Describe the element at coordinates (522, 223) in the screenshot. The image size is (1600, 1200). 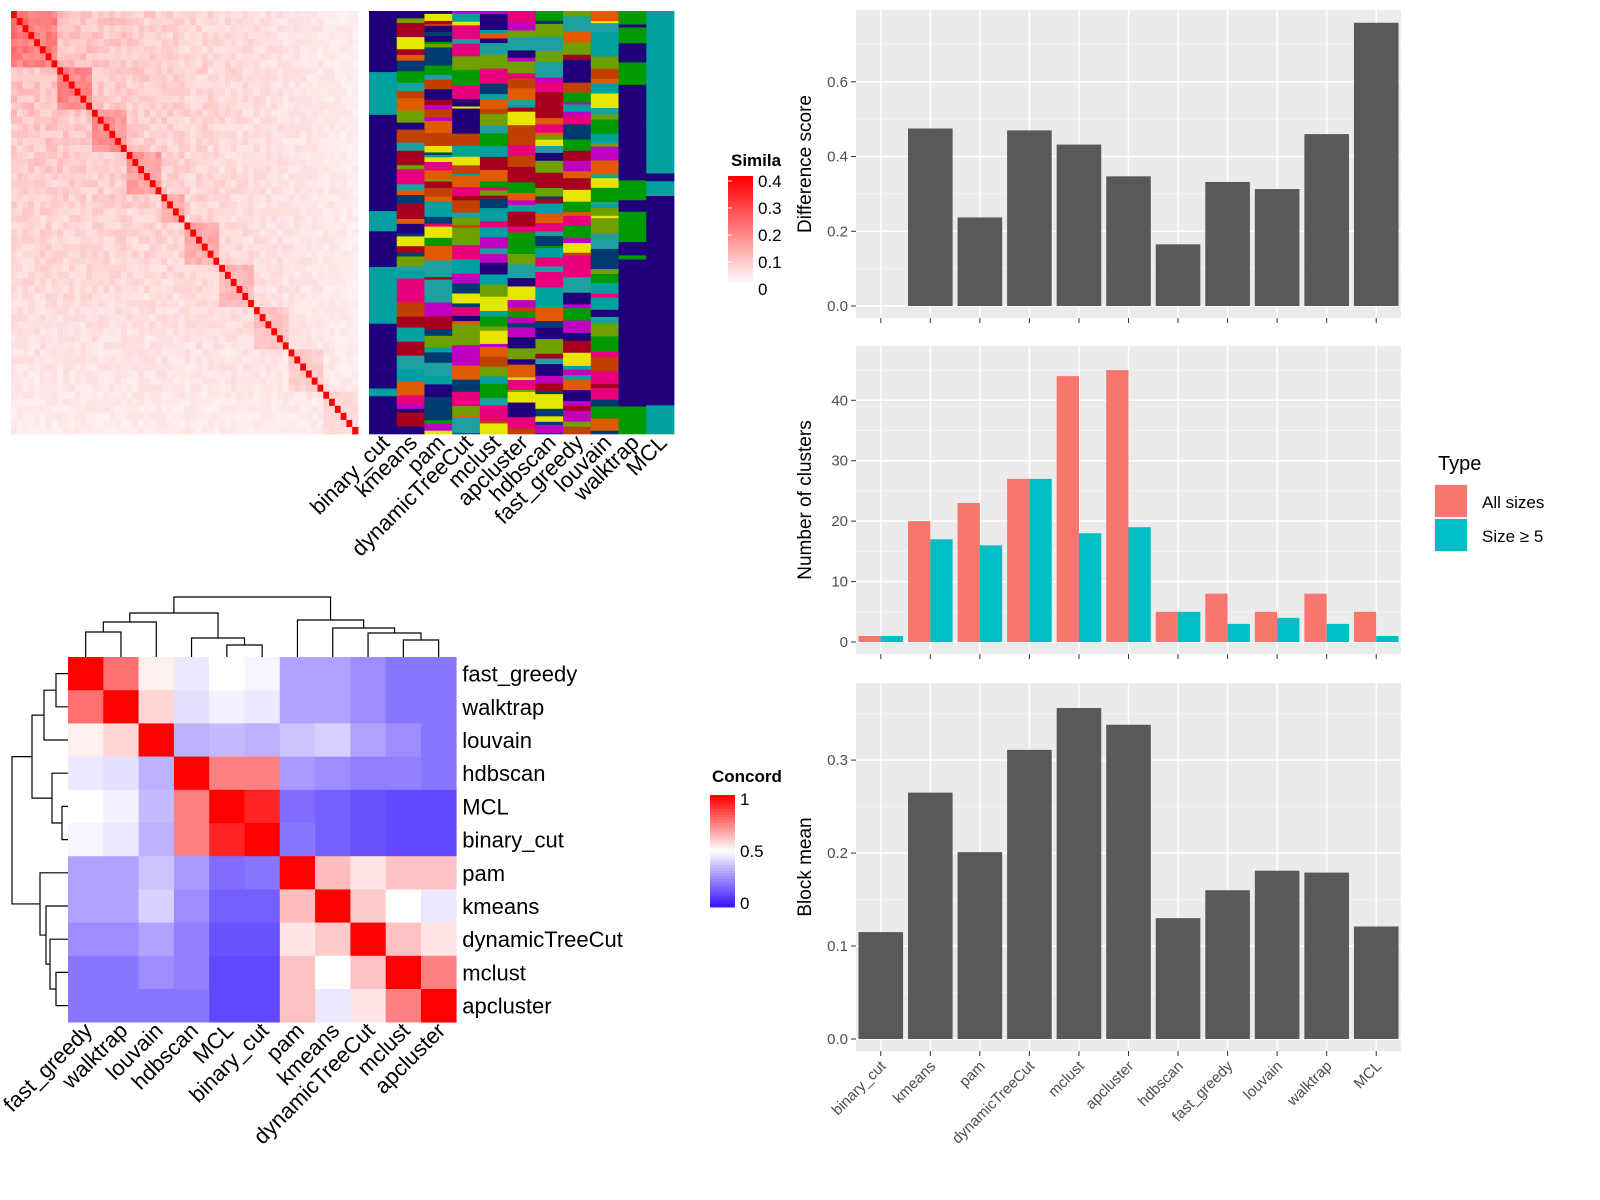
I see `cluster-class-matrix` at that location.